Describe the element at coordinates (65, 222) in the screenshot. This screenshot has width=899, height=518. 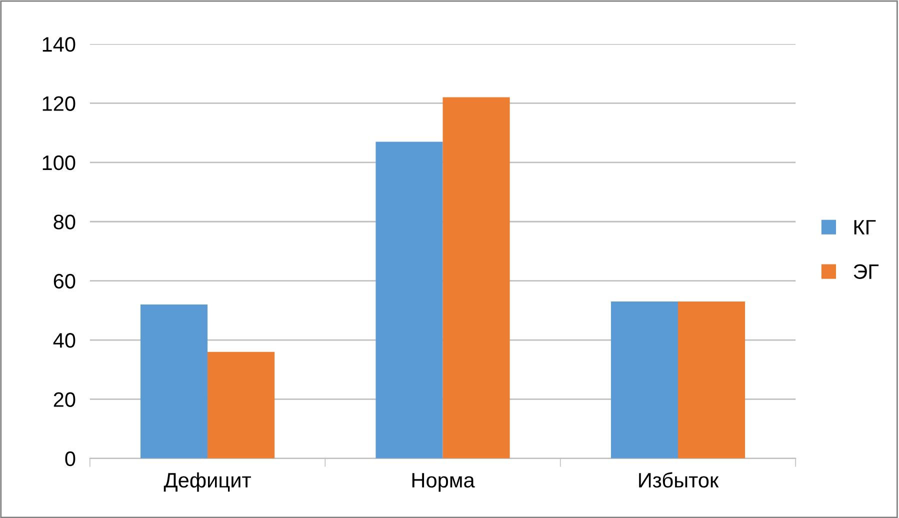
I see `y-tick-label: 80` at that location.